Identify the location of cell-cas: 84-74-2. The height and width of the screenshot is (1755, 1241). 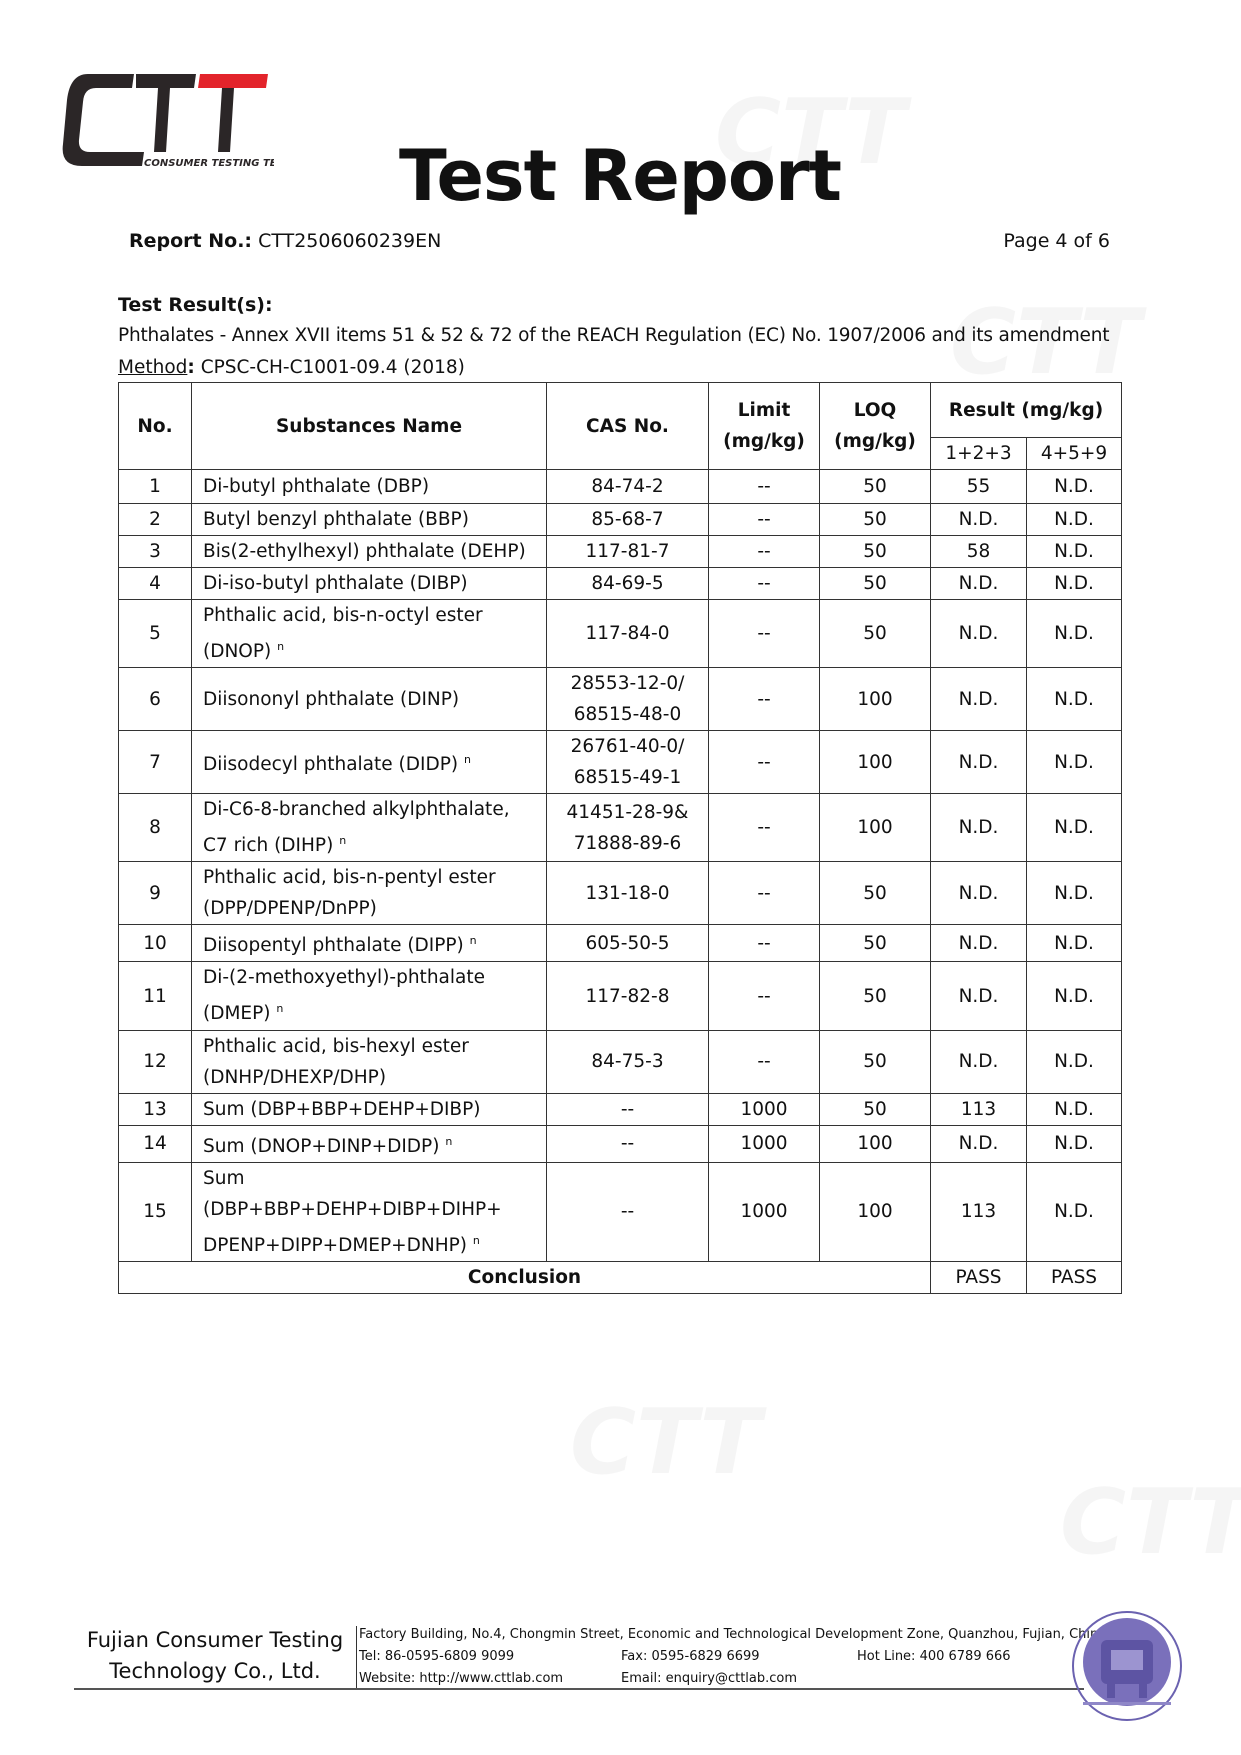
(627, 486).